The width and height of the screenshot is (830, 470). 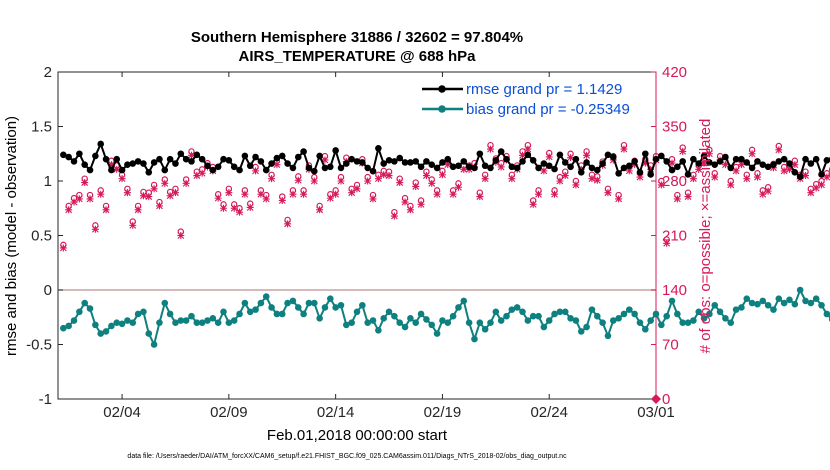 What do you see at coordinates (705, 236) in the screenshot?
I see `y-axis-right-label: # of obs: o=possible; ×=assimilated` at bounding box center [705, 236].